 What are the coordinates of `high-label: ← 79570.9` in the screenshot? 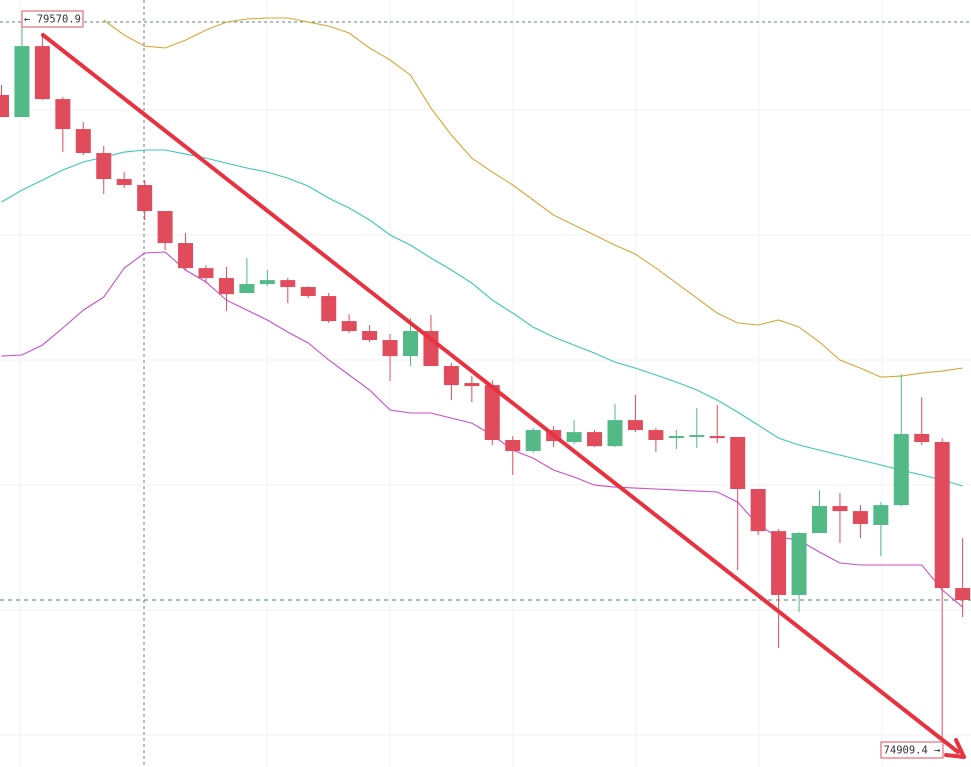 It's located at (52, 20).